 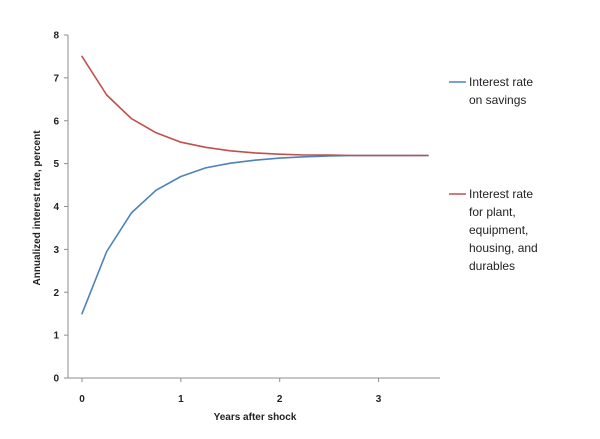 What do you see at coordinates (181, 399) in the screenshot?
I see `x-tick-label: 1` at bounding box center [181, 399].